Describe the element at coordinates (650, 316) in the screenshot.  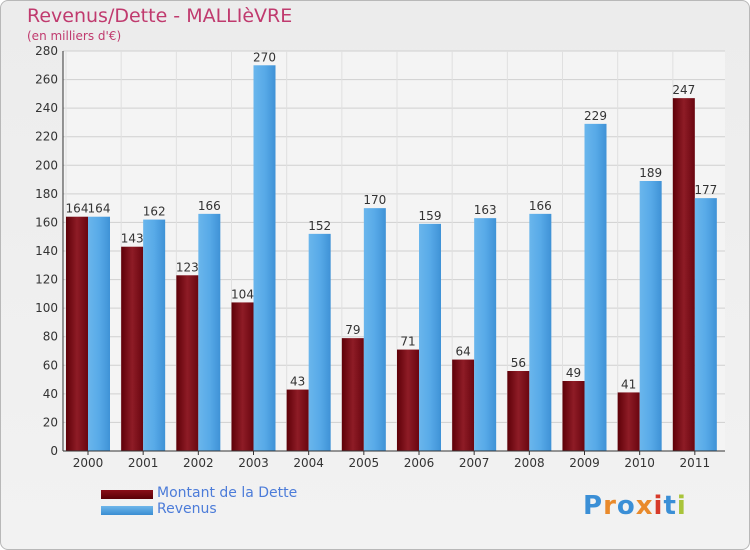
I see `bar-revenus-2010` at that location.